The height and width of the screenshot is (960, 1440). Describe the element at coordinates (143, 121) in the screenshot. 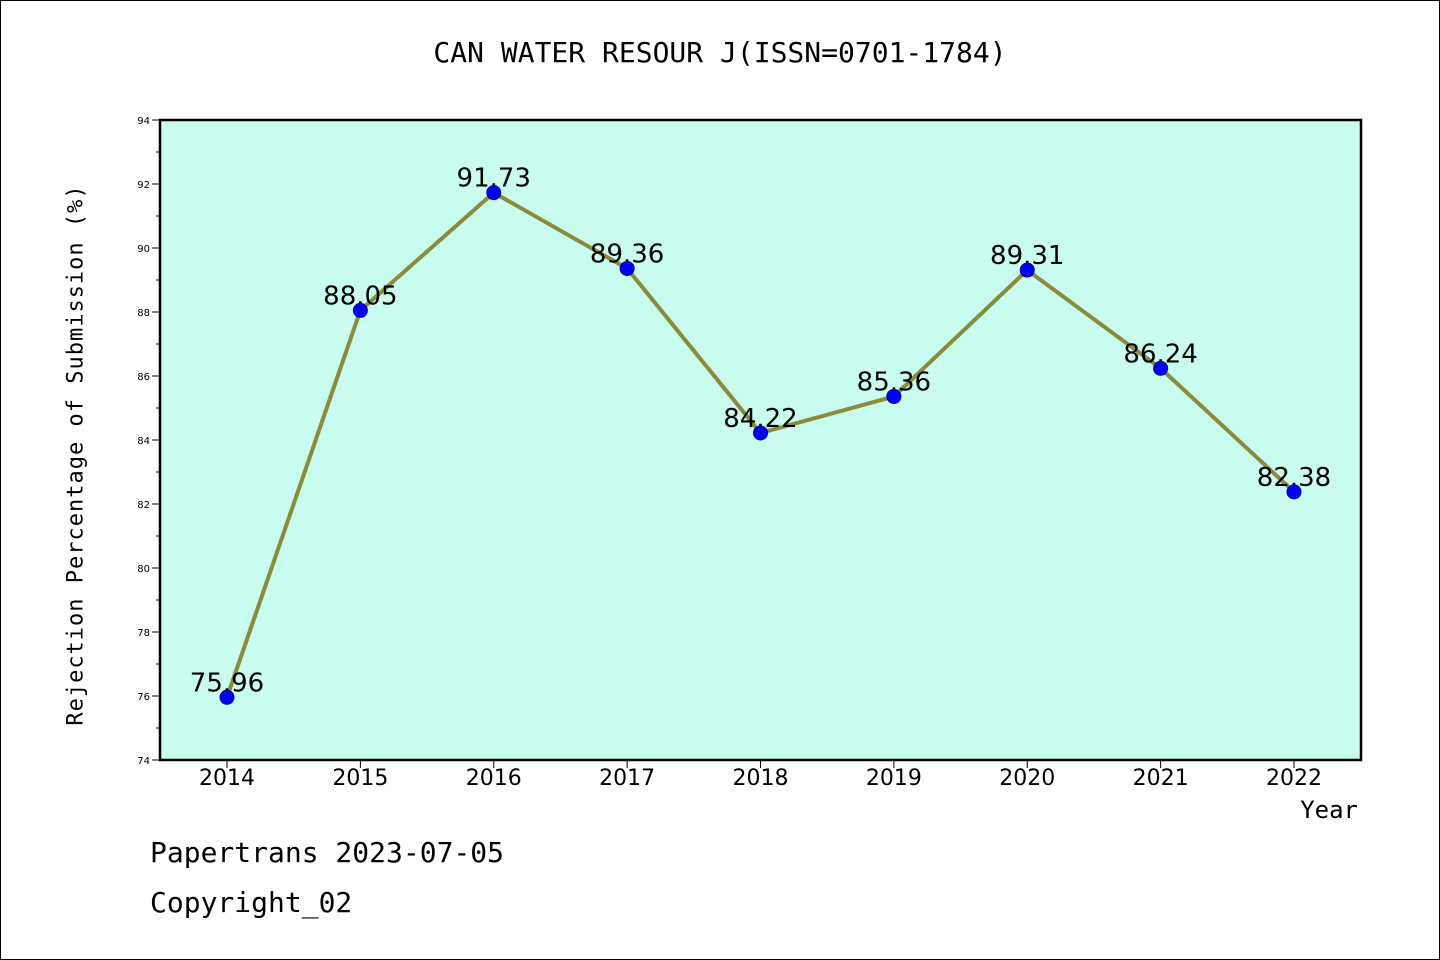

I see `y-tick-label: 94` at that location.